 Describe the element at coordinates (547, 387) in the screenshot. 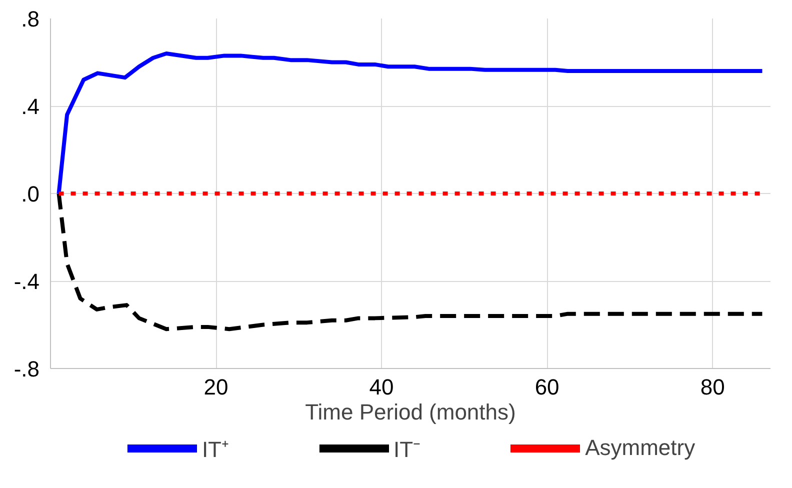

I see `x-tick-label: 60` at that location.